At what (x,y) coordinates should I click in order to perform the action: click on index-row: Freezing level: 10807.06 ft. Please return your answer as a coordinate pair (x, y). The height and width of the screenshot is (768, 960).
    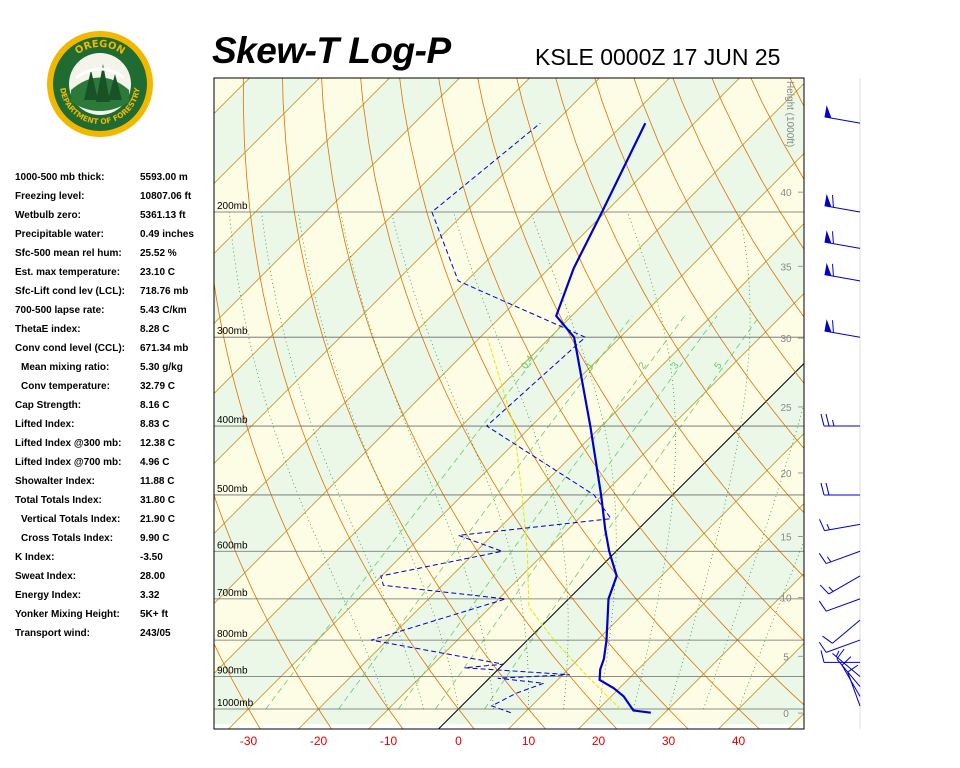
    Looking at the image, I should click on (115, 196).